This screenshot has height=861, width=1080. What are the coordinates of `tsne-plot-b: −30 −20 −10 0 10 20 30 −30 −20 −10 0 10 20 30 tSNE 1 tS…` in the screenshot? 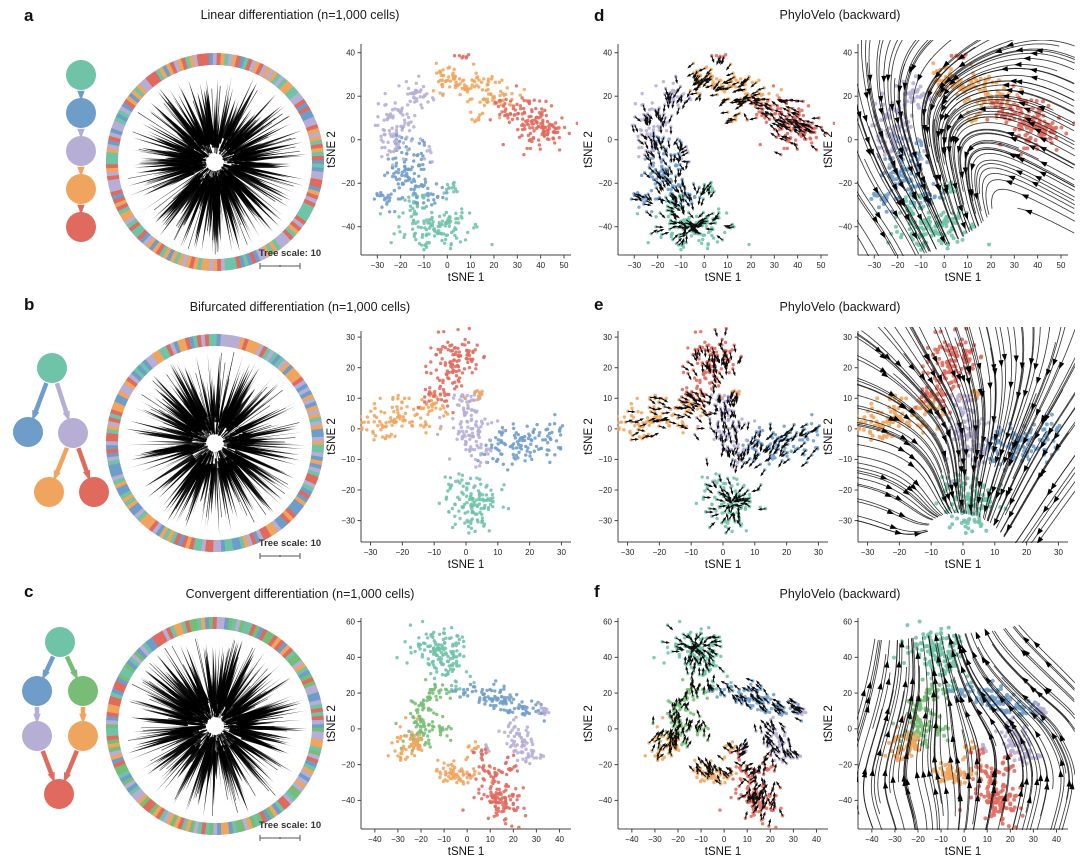 It's located at (448, 449).